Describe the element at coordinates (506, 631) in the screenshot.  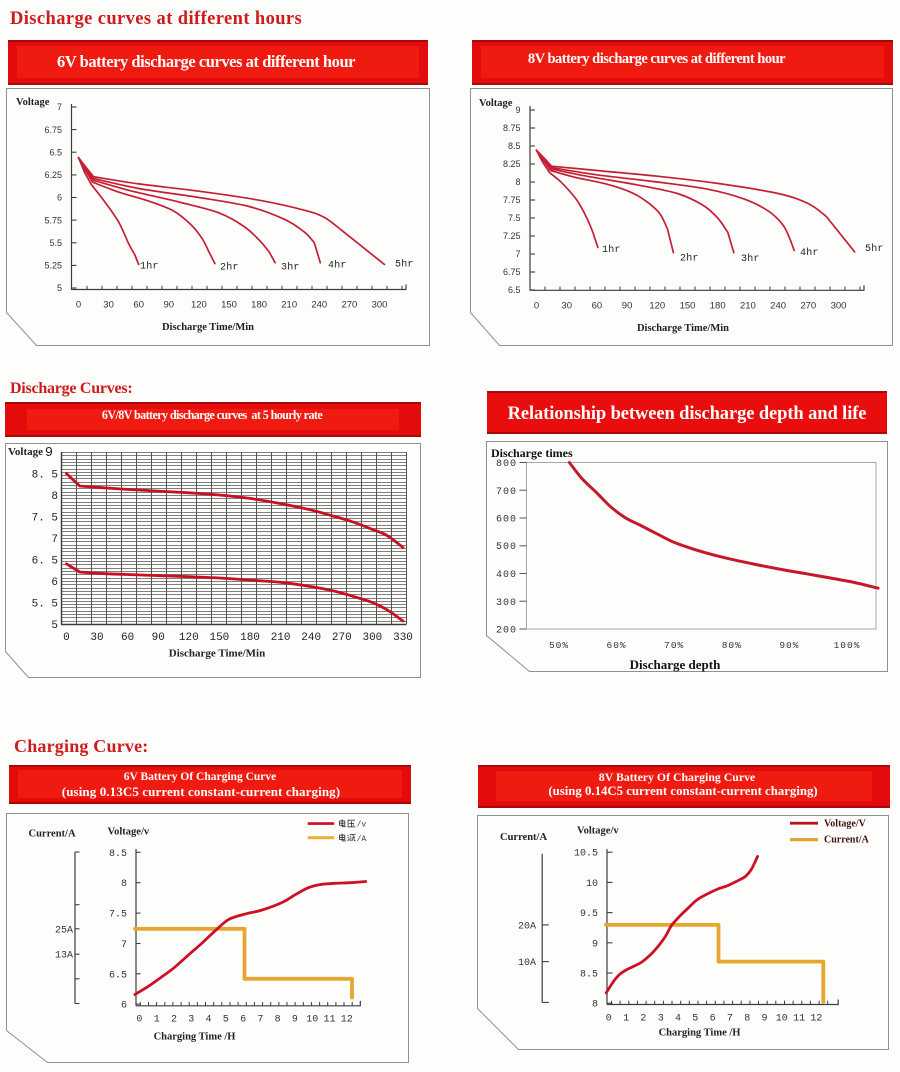
I see `svg-text: 200` at that location.